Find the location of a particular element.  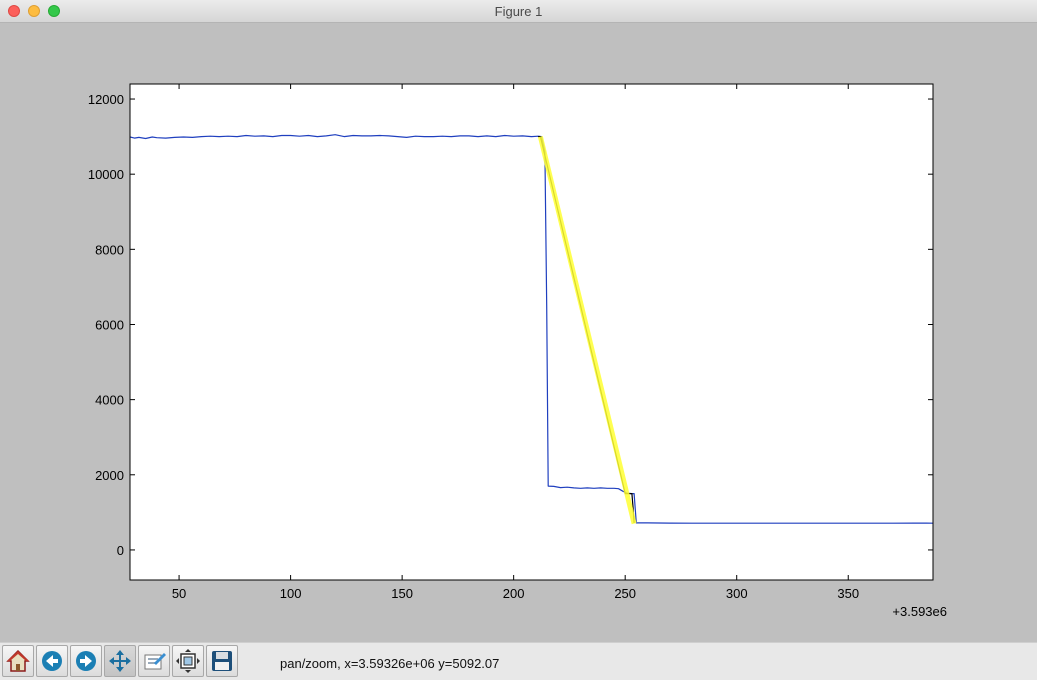

x-tick-label: 200 is located at coordinates (514, 593).